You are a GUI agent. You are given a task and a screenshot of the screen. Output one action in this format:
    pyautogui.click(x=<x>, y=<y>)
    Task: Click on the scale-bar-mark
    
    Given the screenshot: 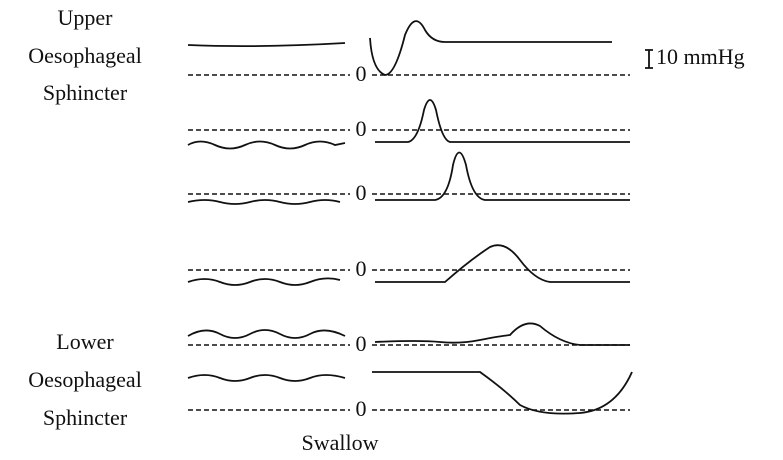 What is the action you would take?
    pyautogui.click(x=649, y=59)
    